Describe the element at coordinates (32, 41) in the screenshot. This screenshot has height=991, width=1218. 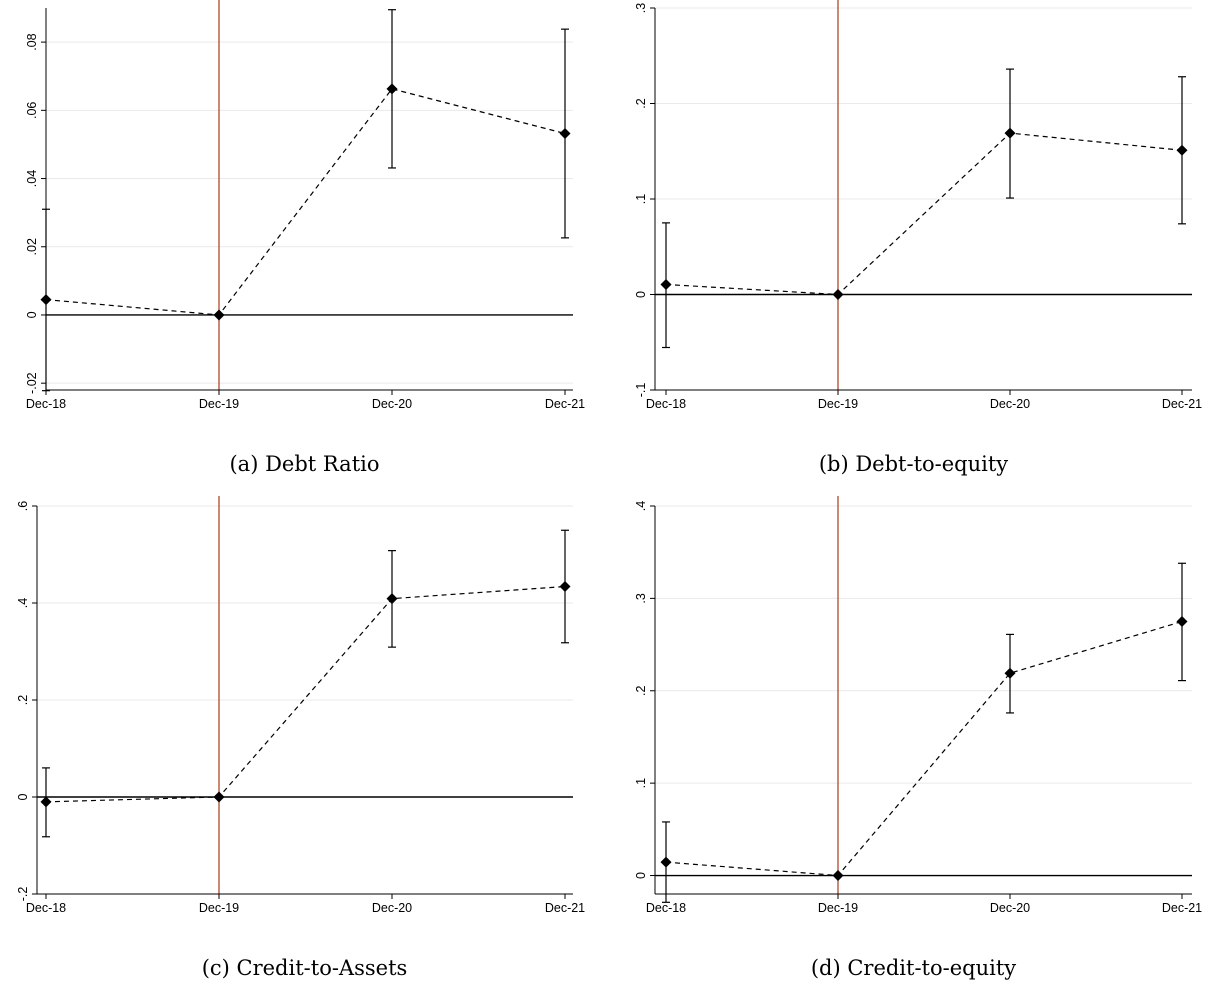
I see `y-tick-label-5: .08` at that location.